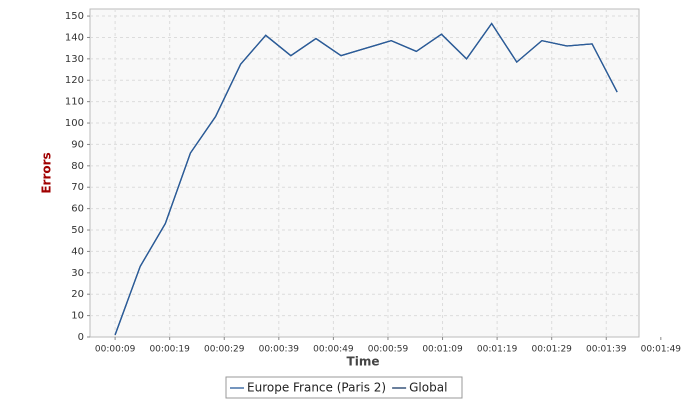  Describe the element at coordinates (551, 350) in the screenshot. I see `x-tick-label: 00:01:29` at that location.